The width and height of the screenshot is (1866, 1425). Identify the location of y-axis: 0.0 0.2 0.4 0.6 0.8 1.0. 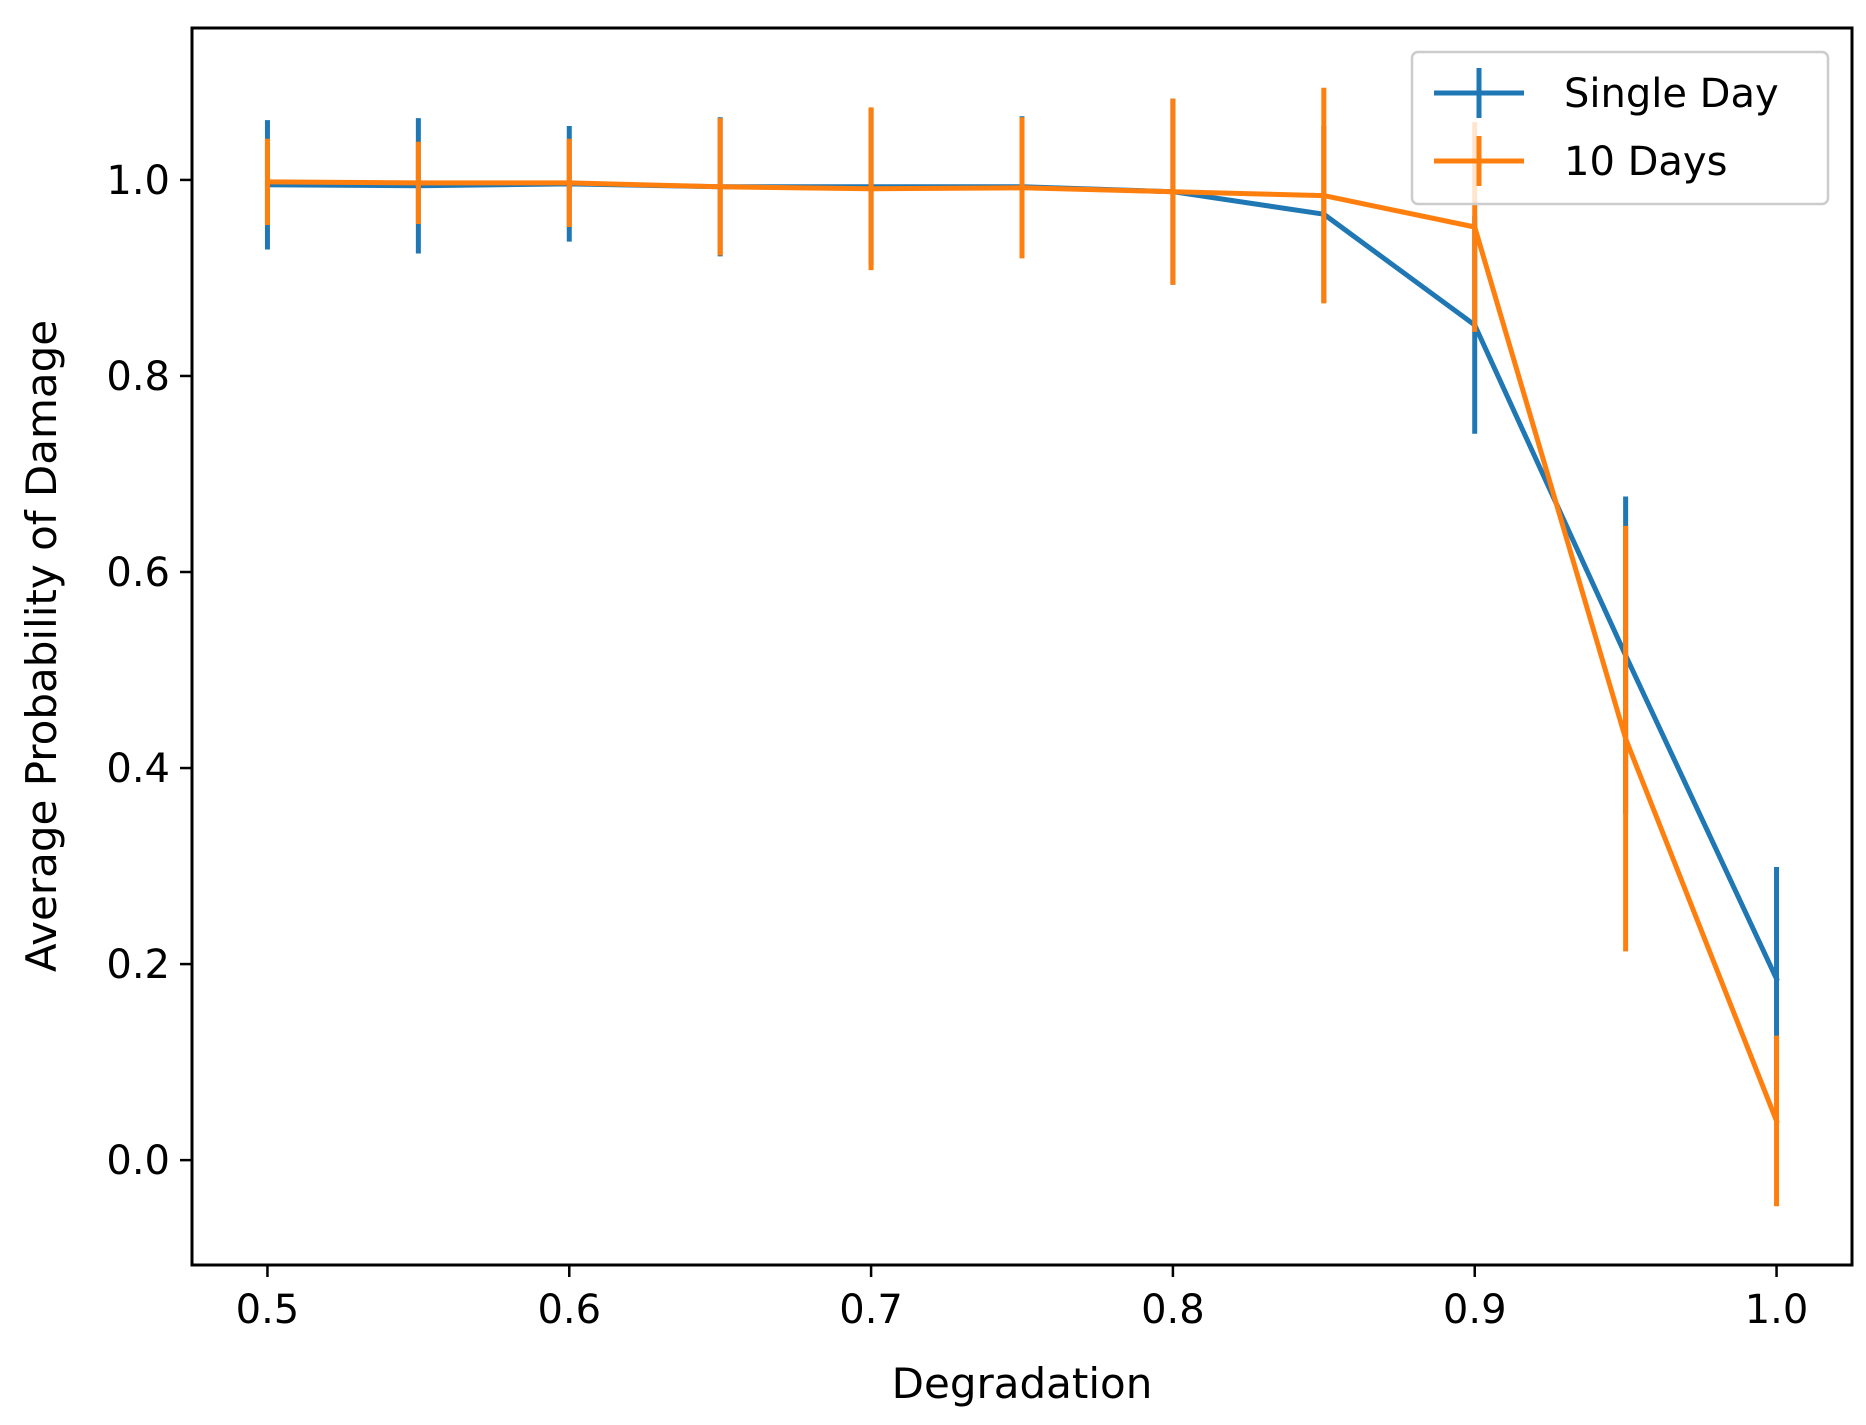
(149, 671).